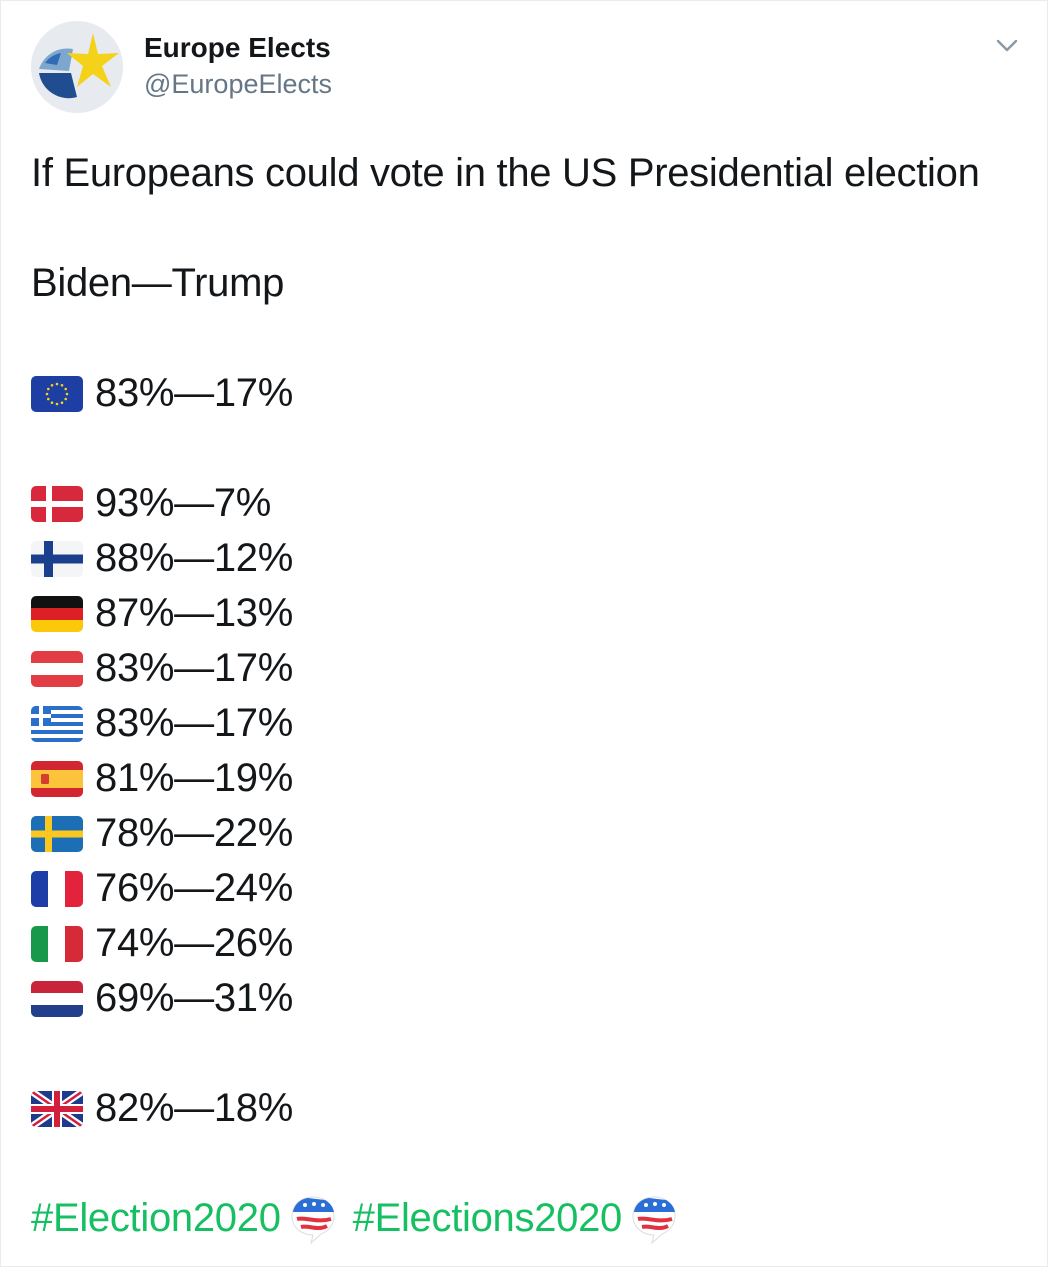 This screenshot has height=1269, width=1050. Describe the element at coordinates (1007, 45) in the screenshot. I see `chevron-down-icon` at that location.